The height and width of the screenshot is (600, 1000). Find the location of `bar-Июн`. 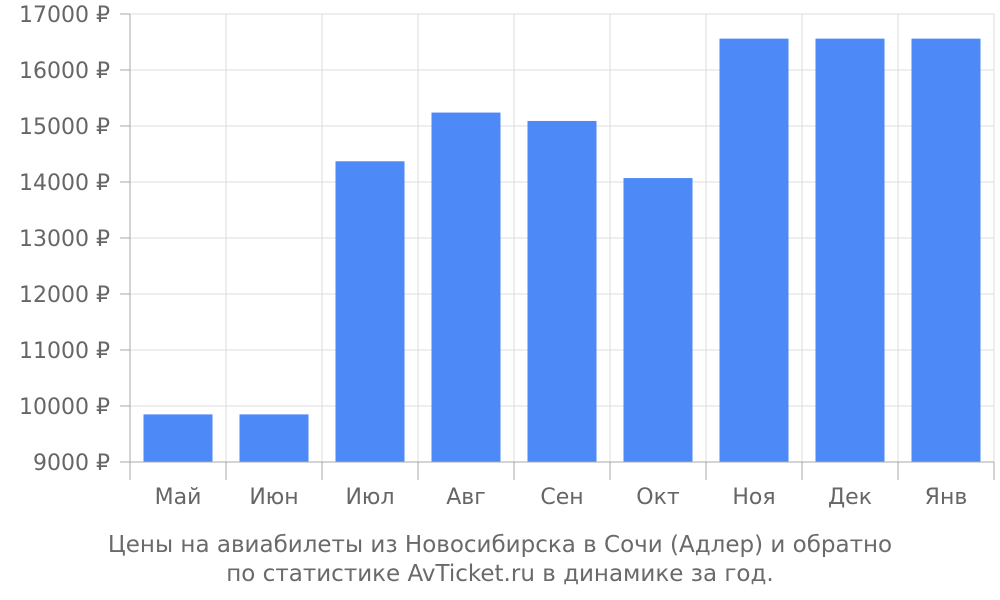

bar-Июн is located at coordinates (274, 438).